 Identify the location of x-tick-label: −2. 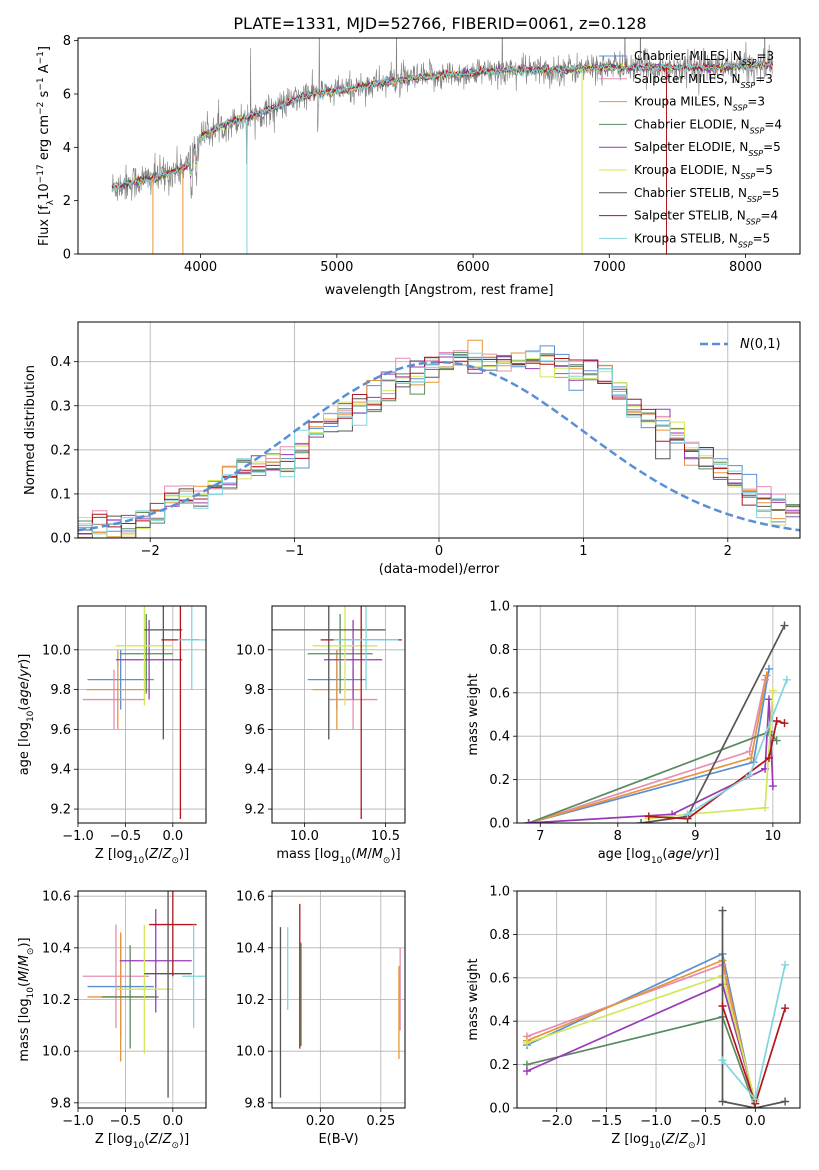
(150, 551).